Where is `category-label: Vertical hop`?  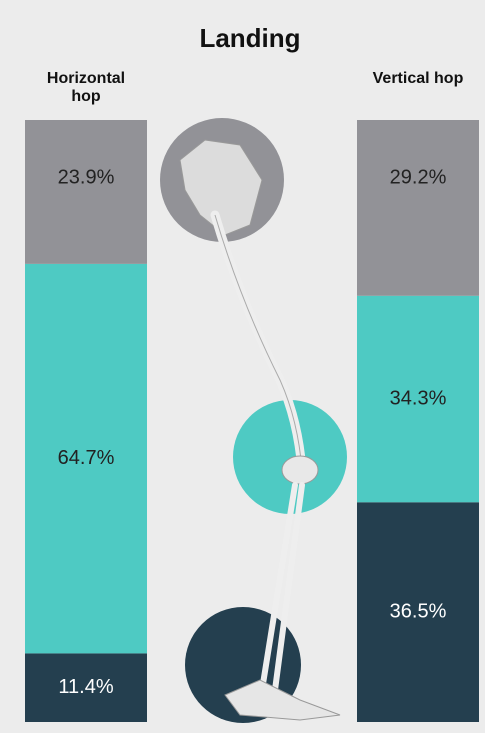 category-label: Vertical hop is located at coordinates (418, 78).